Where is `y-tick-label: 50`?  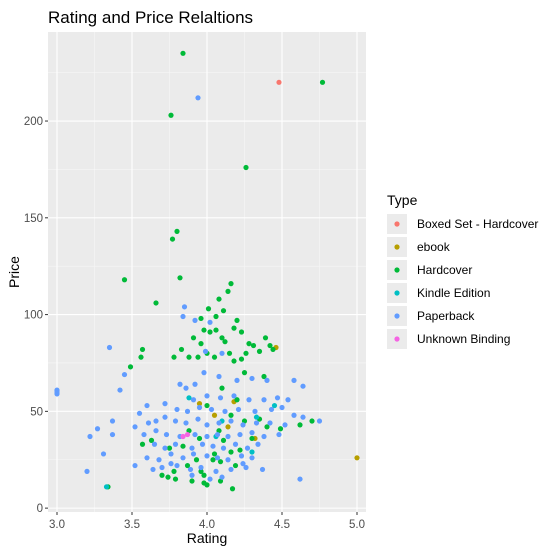 y-tick-label: 50 is located at coordinates (36, 412).